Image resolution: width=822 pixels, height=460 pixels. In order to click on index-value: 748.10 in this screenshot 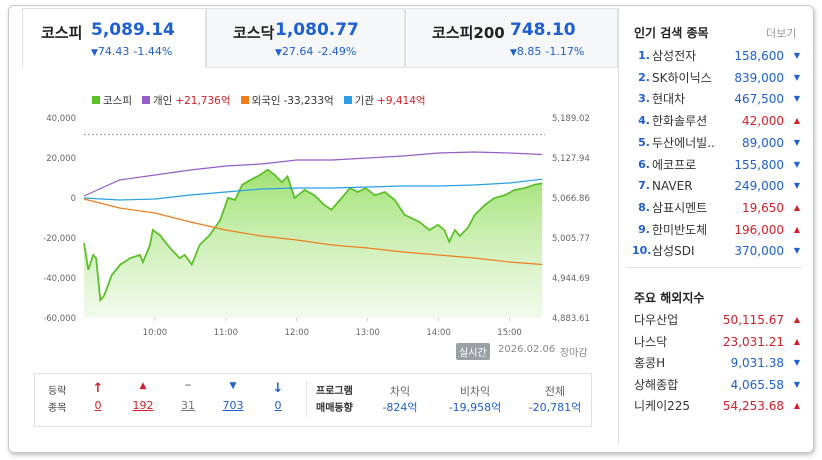, I will do `click(543, 30)`.